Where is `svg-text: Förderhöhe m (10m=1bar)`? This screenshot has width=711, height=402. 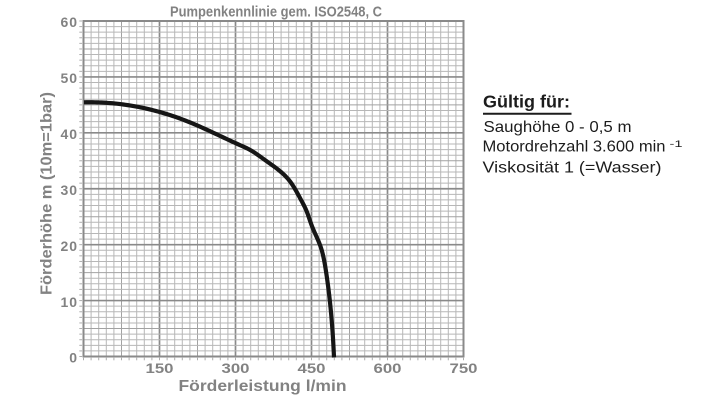
svg-text: Förderhöhe m (10m=1bar) is located at coordinates (47, 193).